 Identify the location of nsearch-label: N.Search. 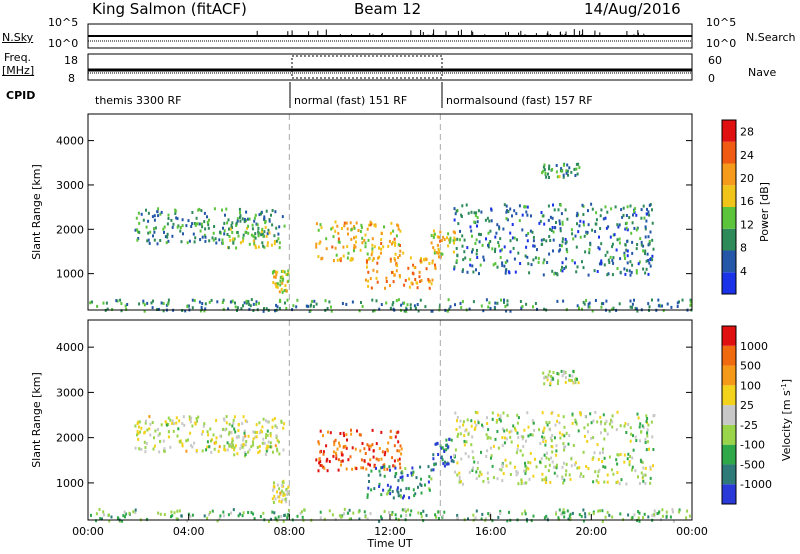
(771, 37).